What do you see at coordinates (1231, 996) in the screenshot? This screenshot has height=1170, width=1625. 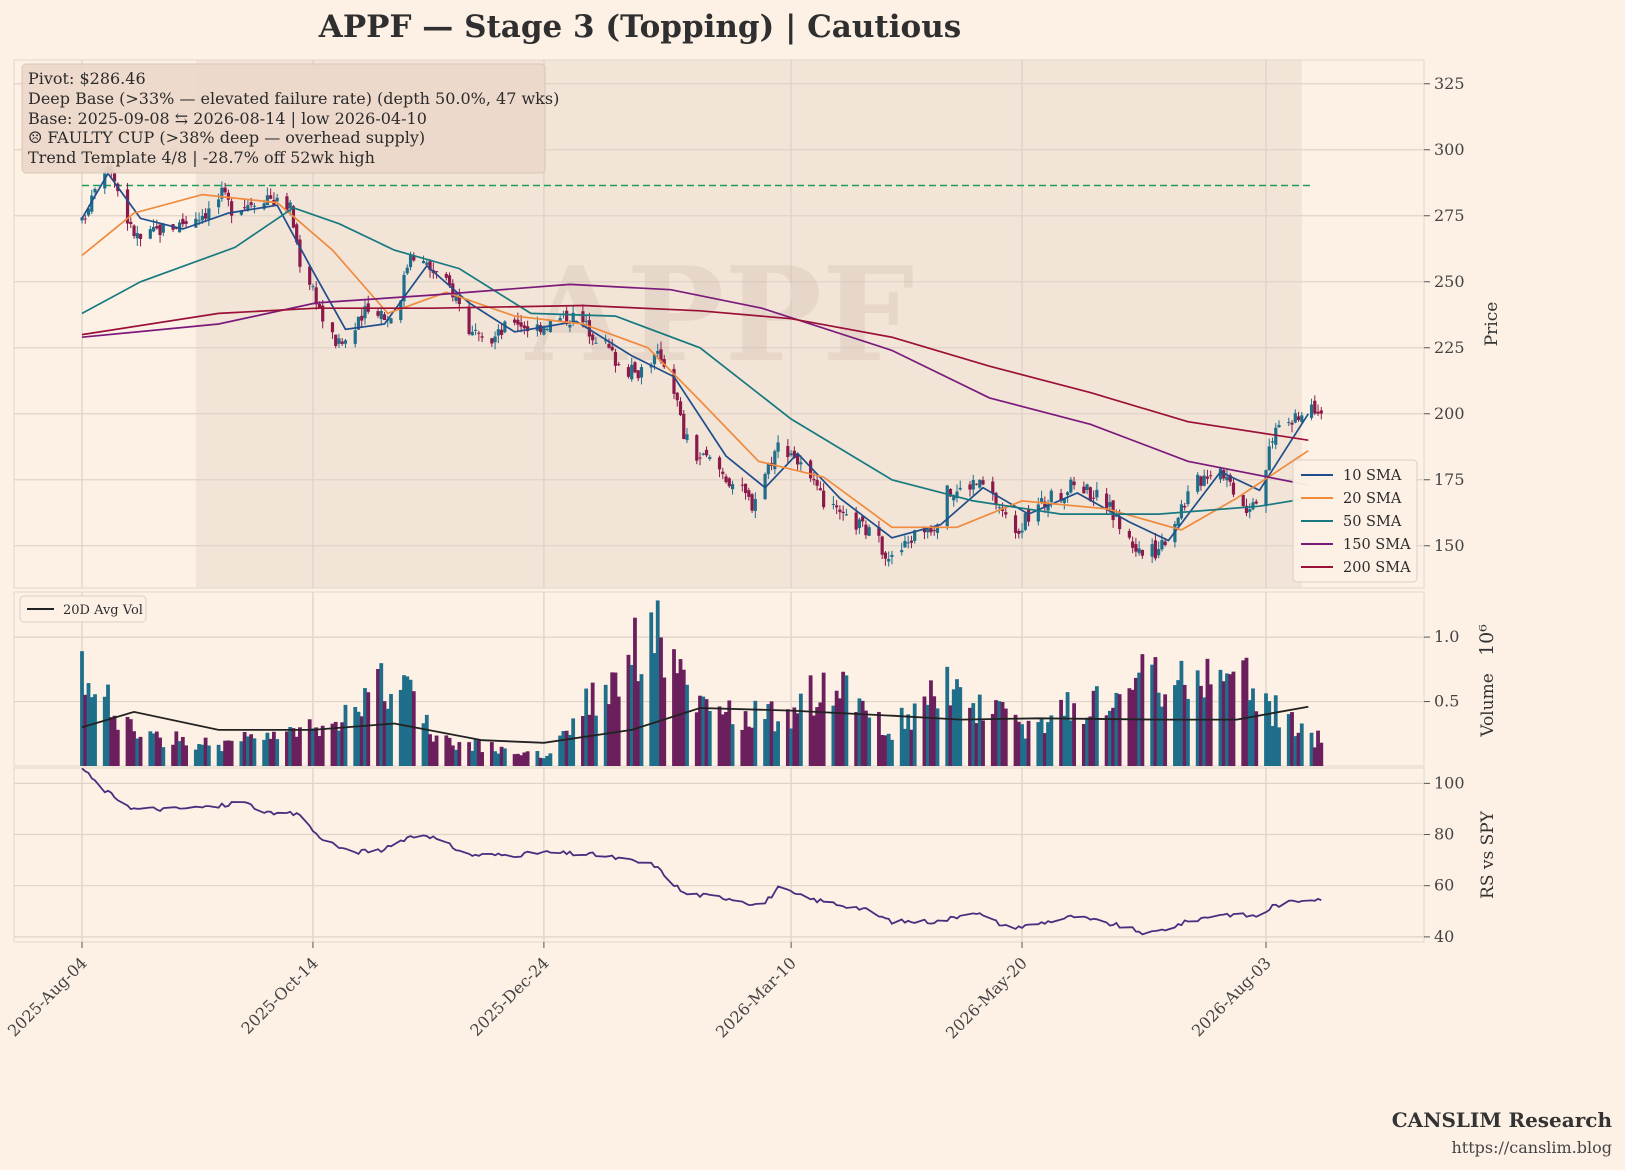 I see `x-tick-label: 2026-Aug-03` at bounding box center [1231, 996].